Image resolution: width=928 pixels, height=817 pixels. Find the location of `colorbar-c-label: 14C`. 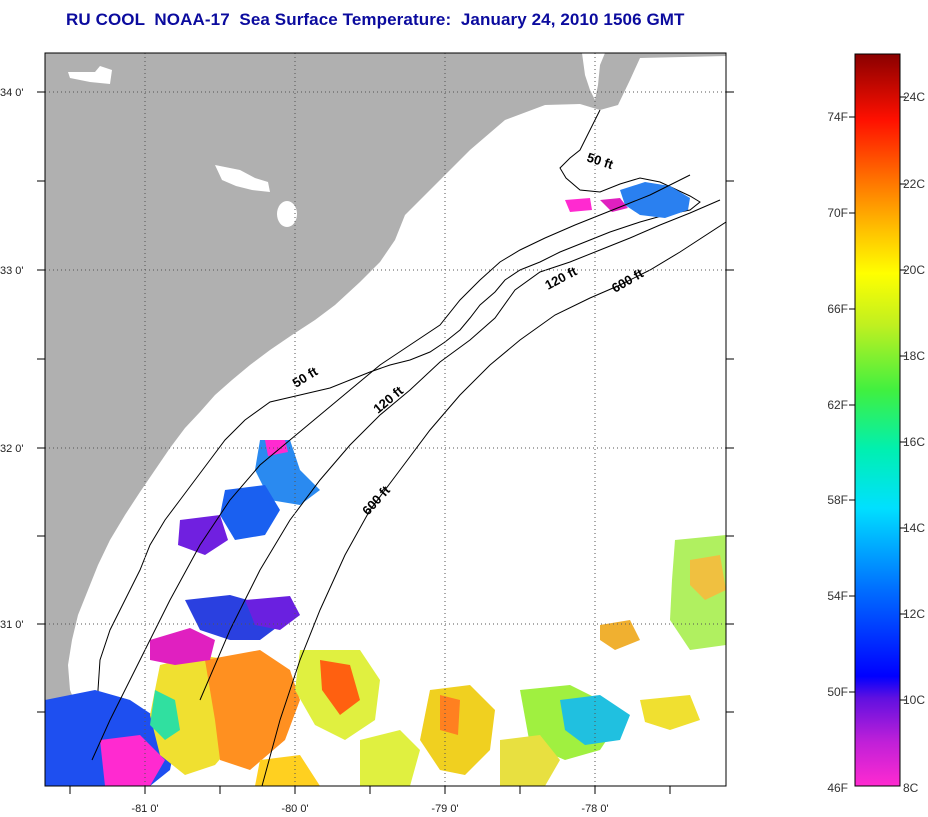

colorbar-c-label: 14C is located at coordinates (914, 528).